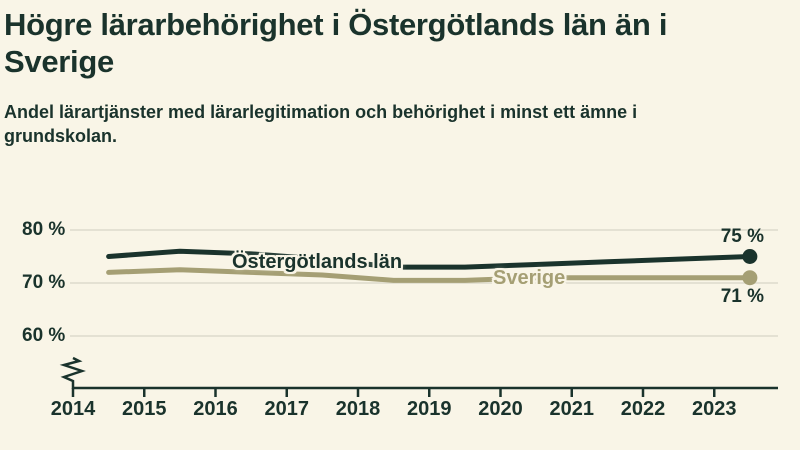 The height and width of the screenshot is (450, 800). I want to click on x-tick-label: 2014, so click(73, 409).